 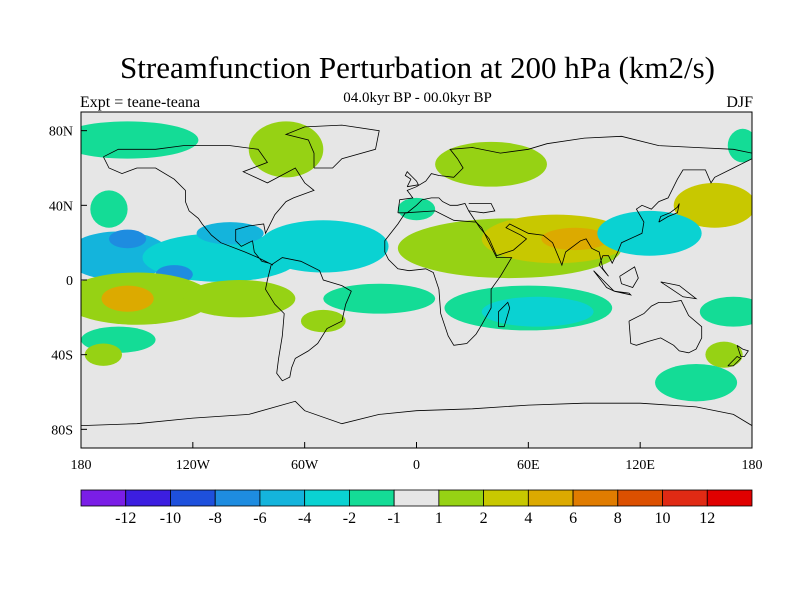 I want to click on colorbar-label: -8, so click(x=215, y=518).